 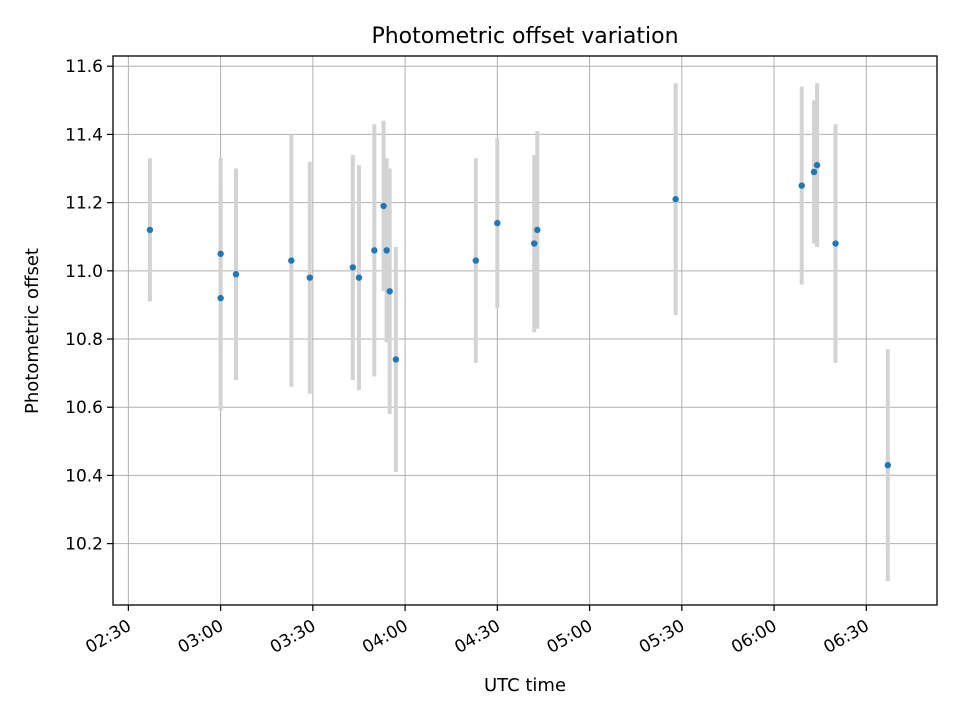 What do you see at coordinates (84, 204) in the screenshot?
I see `y-tick-label: 11.2` at bounding box center [84, 204].